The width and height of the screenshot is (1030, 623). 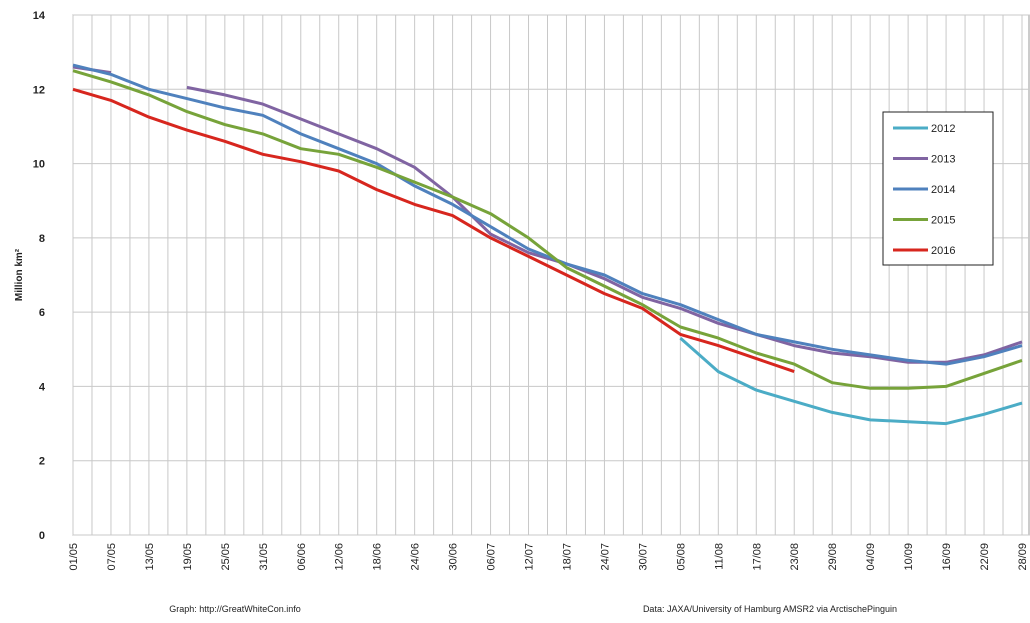 I want to click on x-tick-label: 18/06, so click(x=378, y=557).